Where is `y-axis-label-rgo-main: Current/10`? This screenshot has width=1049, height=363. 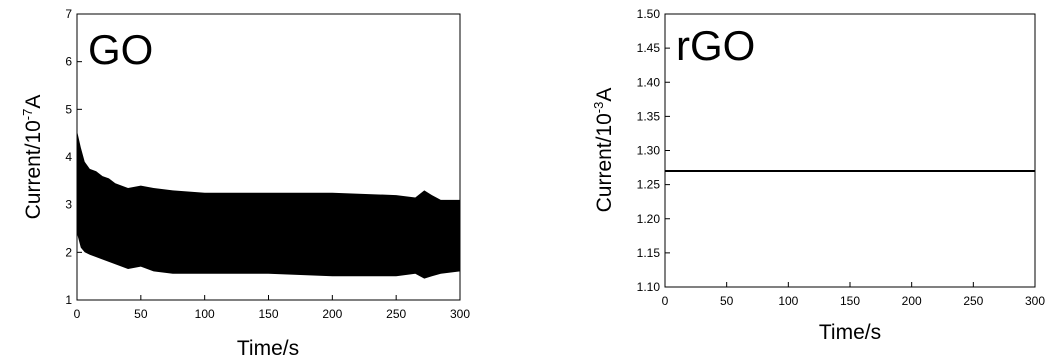
y-axis-label-rgo-main: Current/10 is located at coordinates (604, 162).